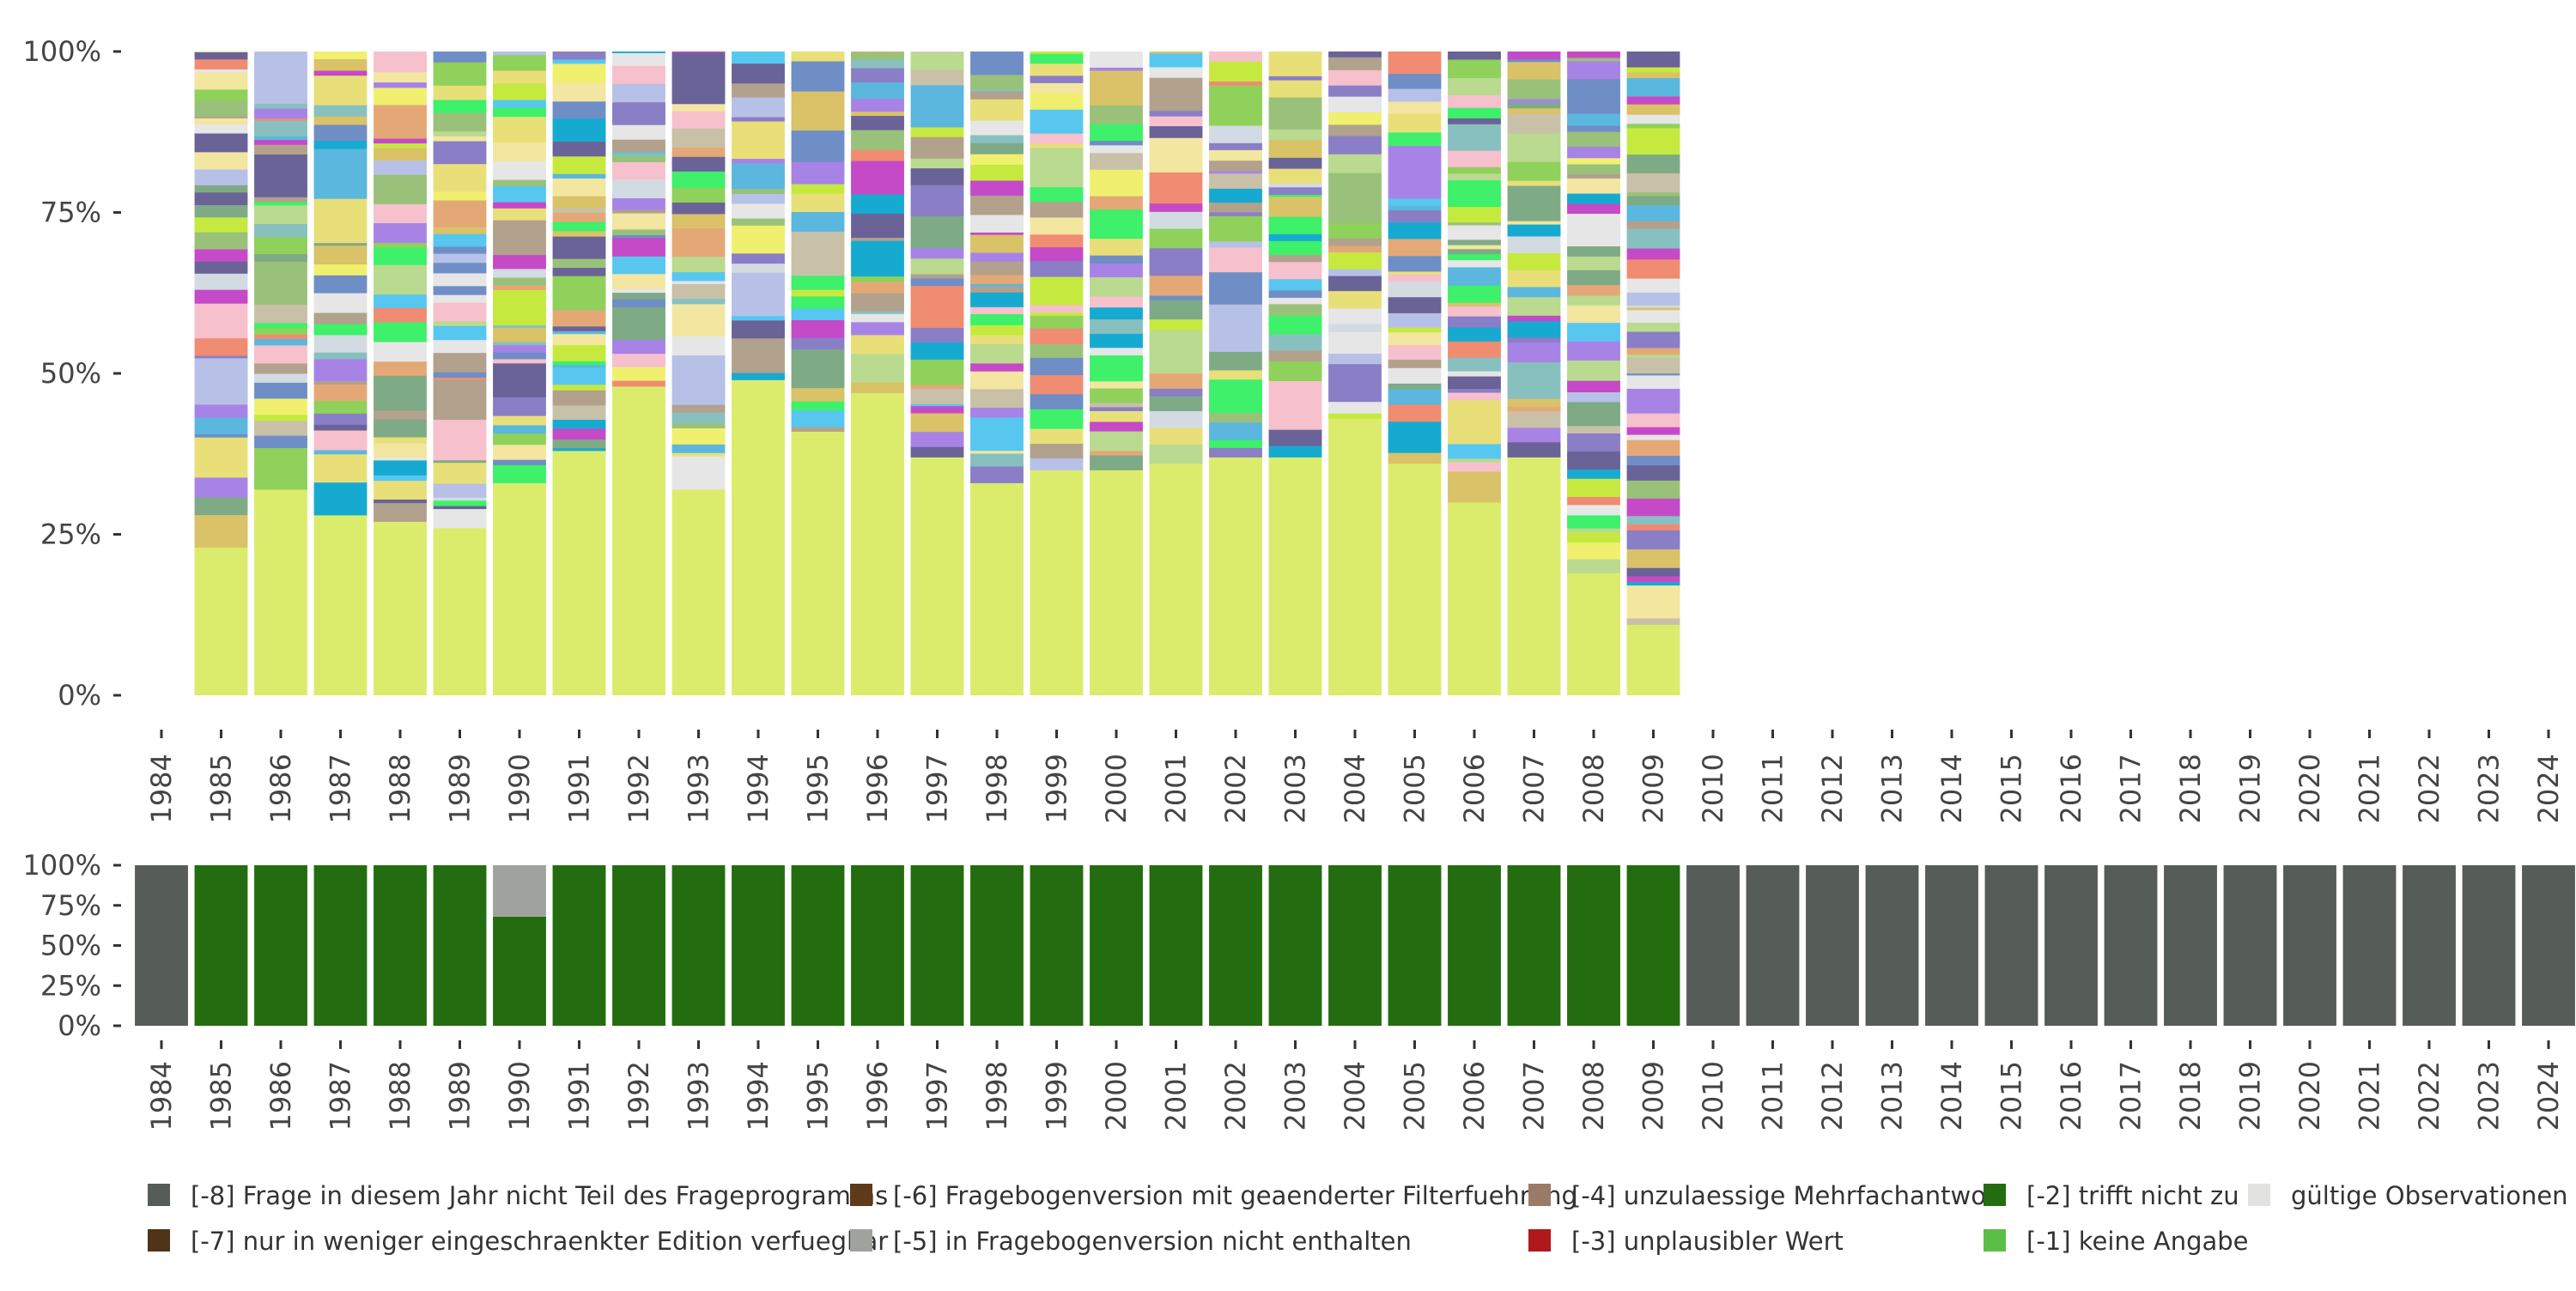 Image resolution: width=2576 pixels, height=1291 pixels. Describe the element at coordinates (1355, 789) in the screenshot. I see `x-tick-label: 2004` at that location.